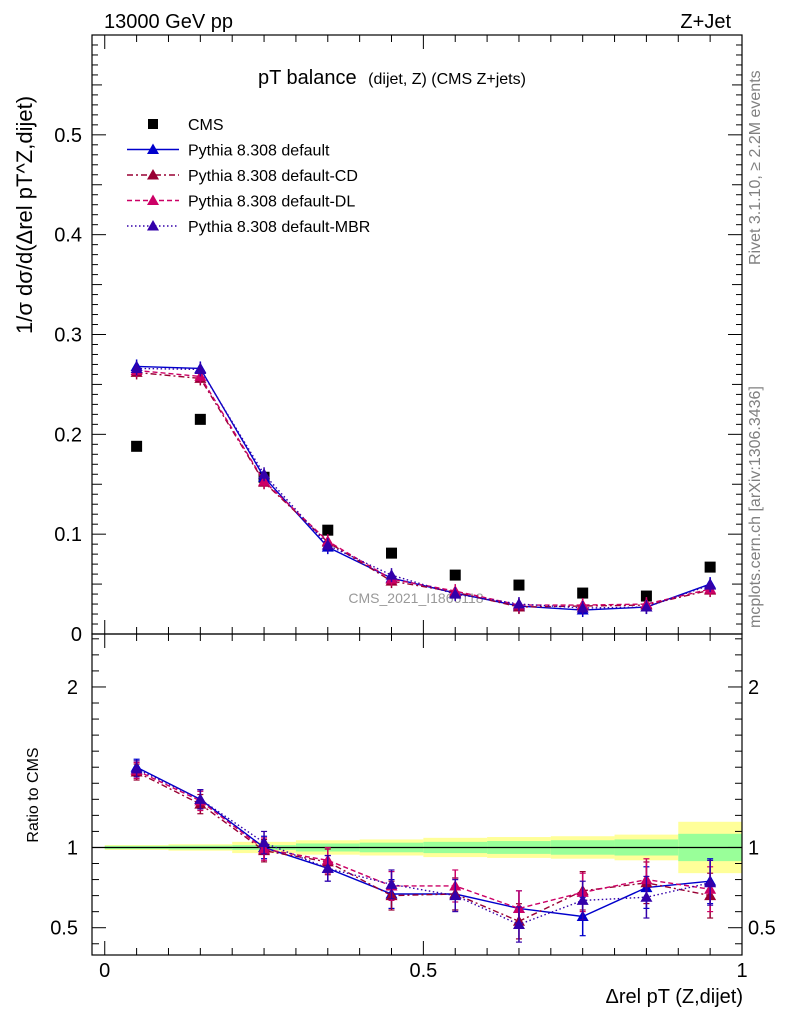 Image resolution: width=786 pixels, height=1024 pixels. What do you see at coordinates (753, 848) in the screenshot?
I see `ratio-y-tick-label-right: 1` at bounding box center [753, 848].